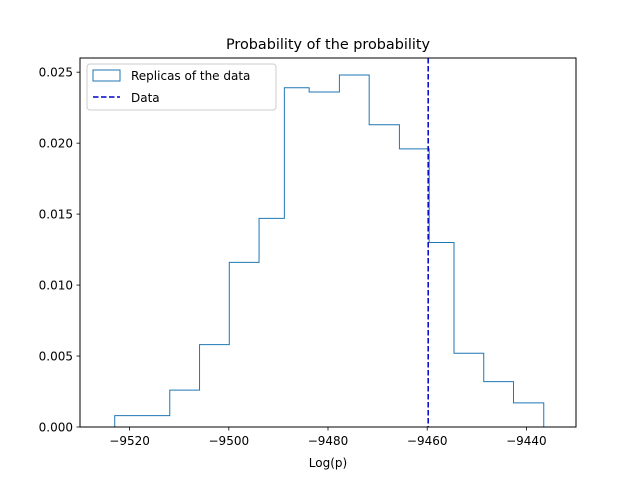 The width and height of the screenshot is (640, 484). I want to click on y-tick-label: 0.025, so click(56, 73).